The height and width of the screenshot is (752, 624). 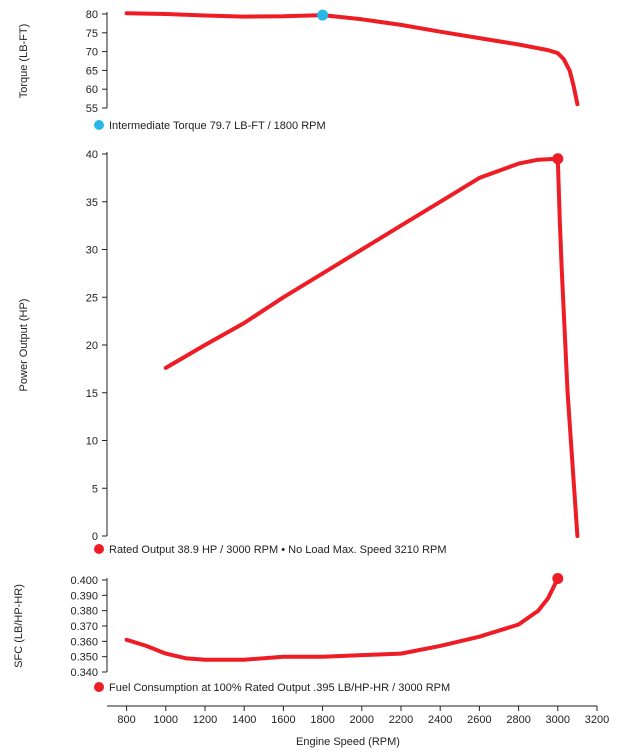 What do you see at coordinates (84, 596) in the screenshot?
I see `y-tick-label: 0.390` at bounding box center [84, 596].